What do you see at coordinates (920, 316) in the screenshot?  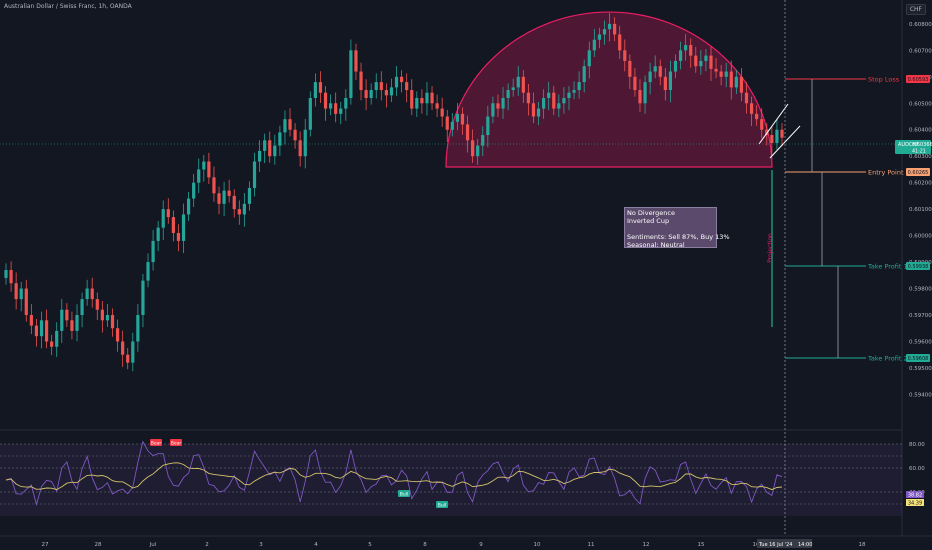 I see `price-tick-label: 0.59700` at bounding box center [920, 316].